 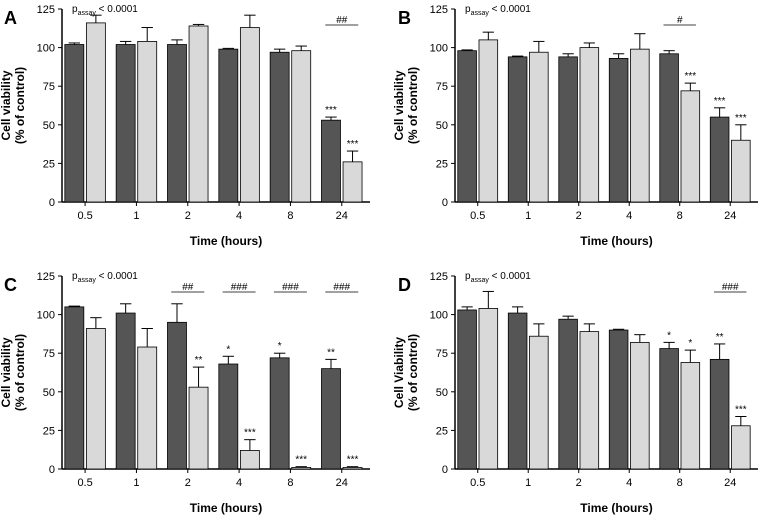 I want to click on y-axis-title-line2: (% of control), so click(x=413, y=105).